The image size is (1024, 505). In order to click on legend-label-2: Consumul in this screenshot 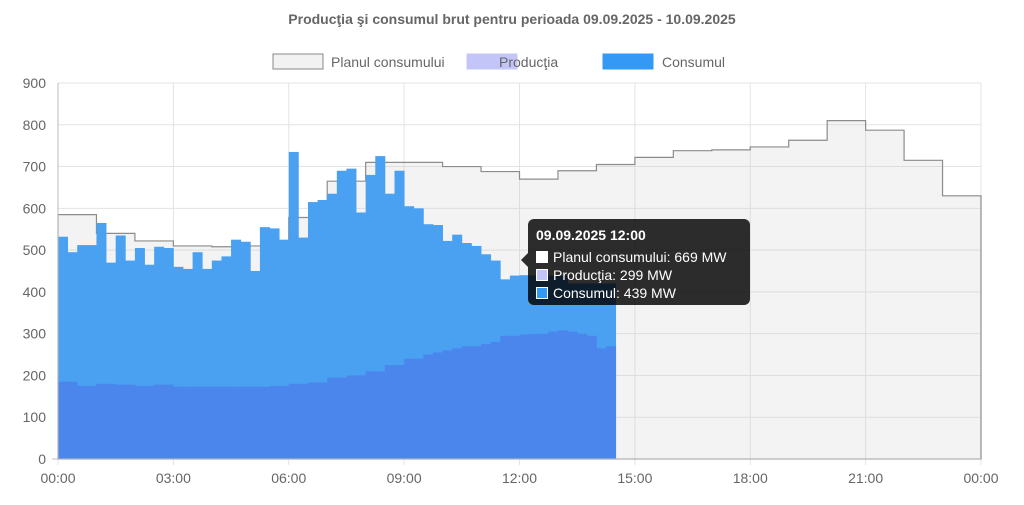, I will do `click(693, 62)`.